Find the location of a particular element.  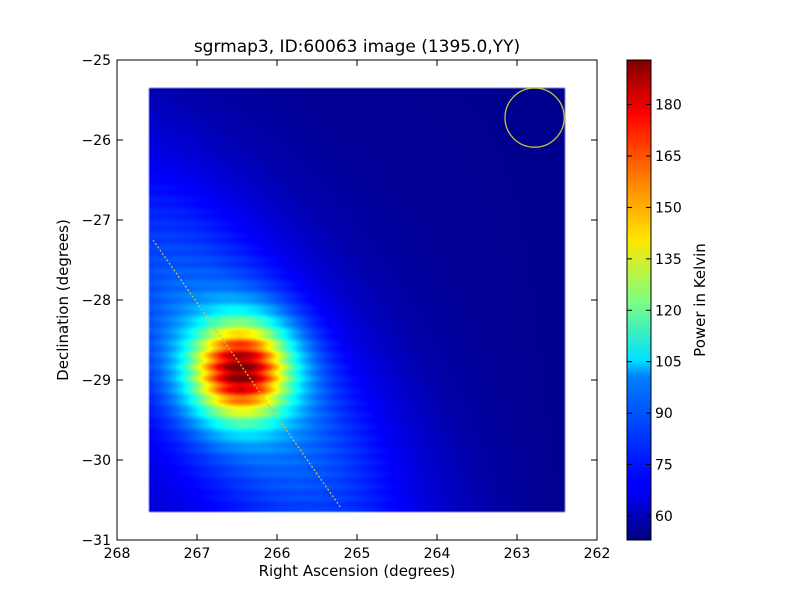

beam-circle is located at coordinates (534, 117).